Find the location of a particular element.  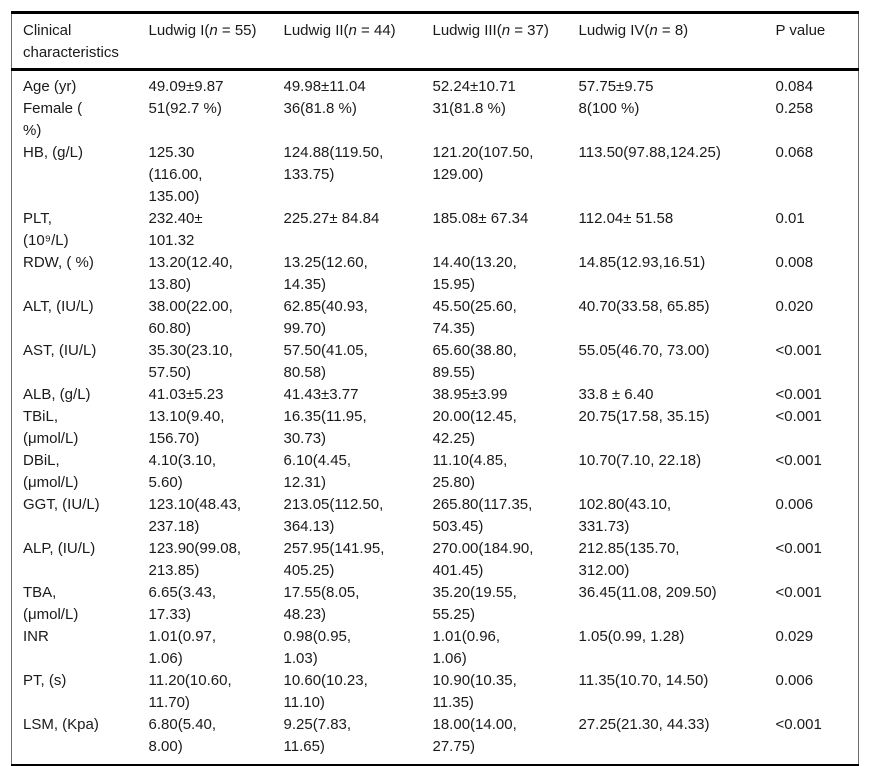

p-value: 0.068 is located at coordinates (794, 152).